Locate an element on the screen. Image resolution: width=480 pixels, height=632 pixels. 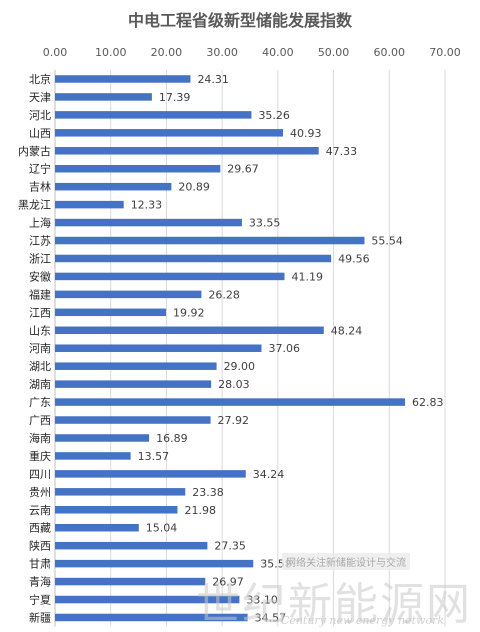
value-label: 41.19 is located at coordinates (307, 276).